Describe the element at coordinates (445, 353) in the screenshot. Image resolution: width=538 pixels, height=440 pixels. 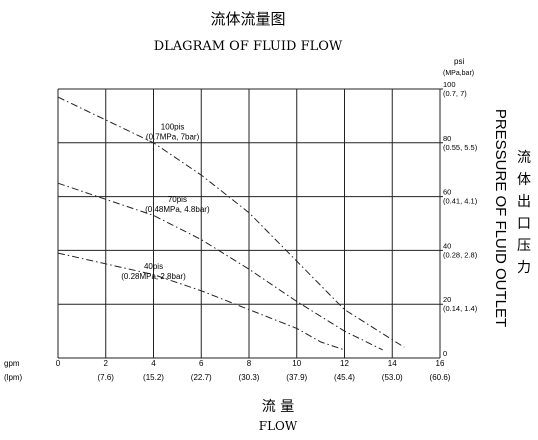
I see `y-tick-label: 0` at that location.